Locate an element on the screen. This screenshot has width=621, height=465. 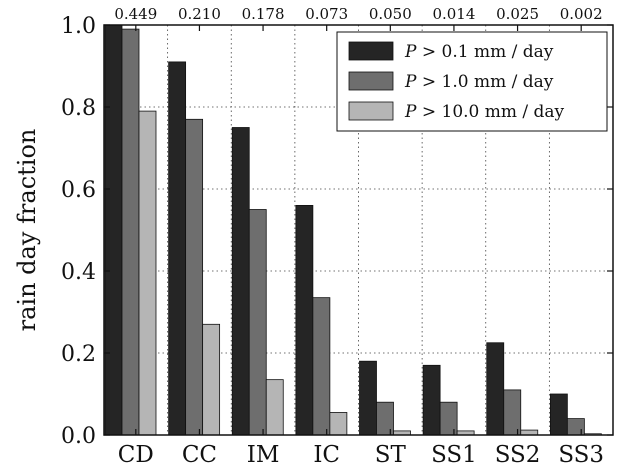
top-axis-label: 0.178 is located at coordinates (263, 14).